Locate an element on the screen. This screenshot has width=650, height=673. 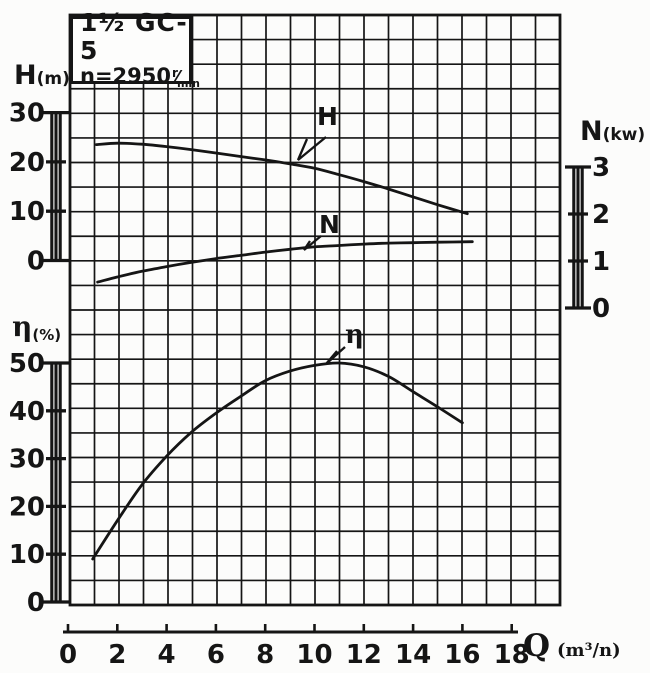
curve-N is located at coordinates (285, 262).